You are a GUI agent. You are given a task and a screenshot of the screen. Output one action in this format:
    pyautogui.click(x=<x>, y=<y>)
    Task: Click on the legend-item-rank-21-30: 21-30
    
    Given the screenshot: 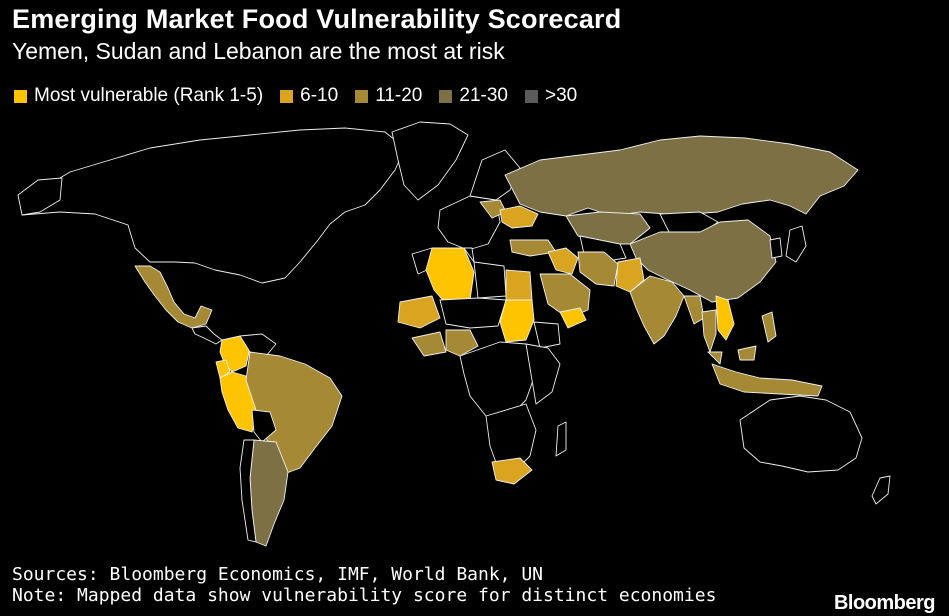 What is the action you would take?
    pyautogui.click(x=473, y=96)
    